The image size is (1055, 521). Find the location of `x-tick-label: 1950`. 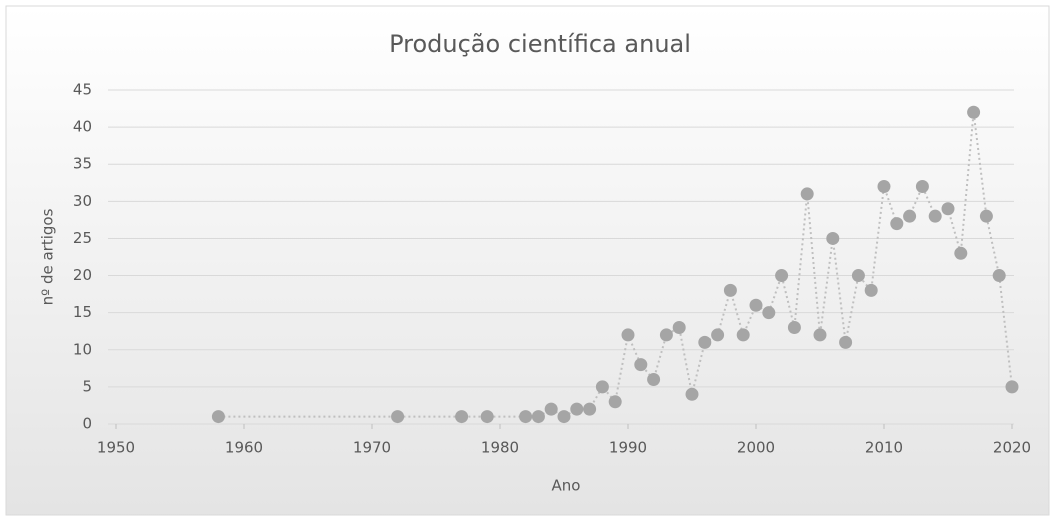

x-tick-label: 1950 is located at coordinates (116, 448).